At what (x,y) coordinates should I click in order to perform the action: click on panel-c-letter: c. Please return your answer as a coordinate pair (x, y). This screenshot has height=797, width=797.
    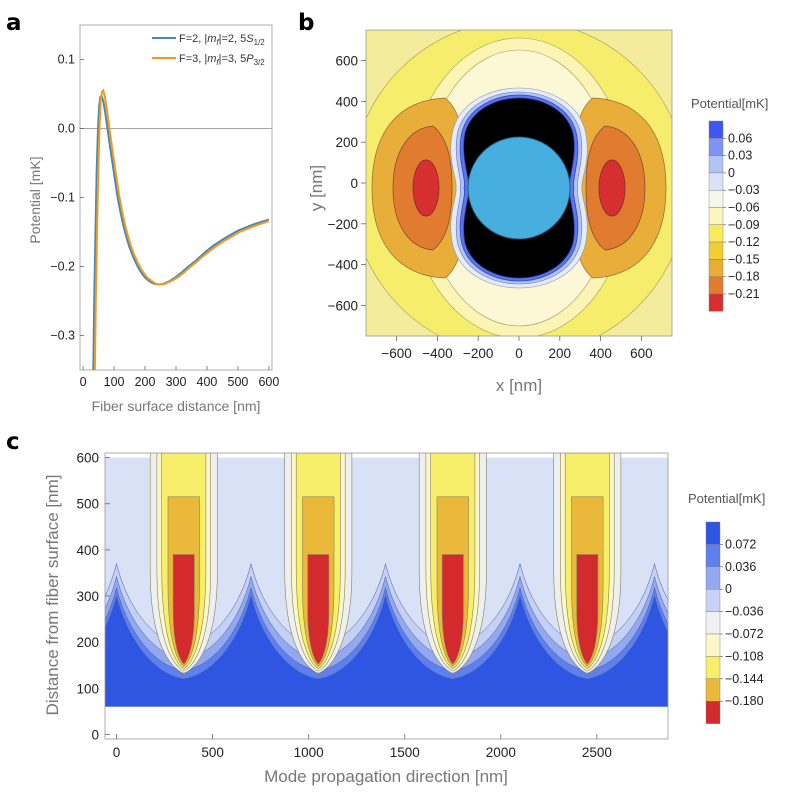
    Looking at the image, I should click on (13, 442).